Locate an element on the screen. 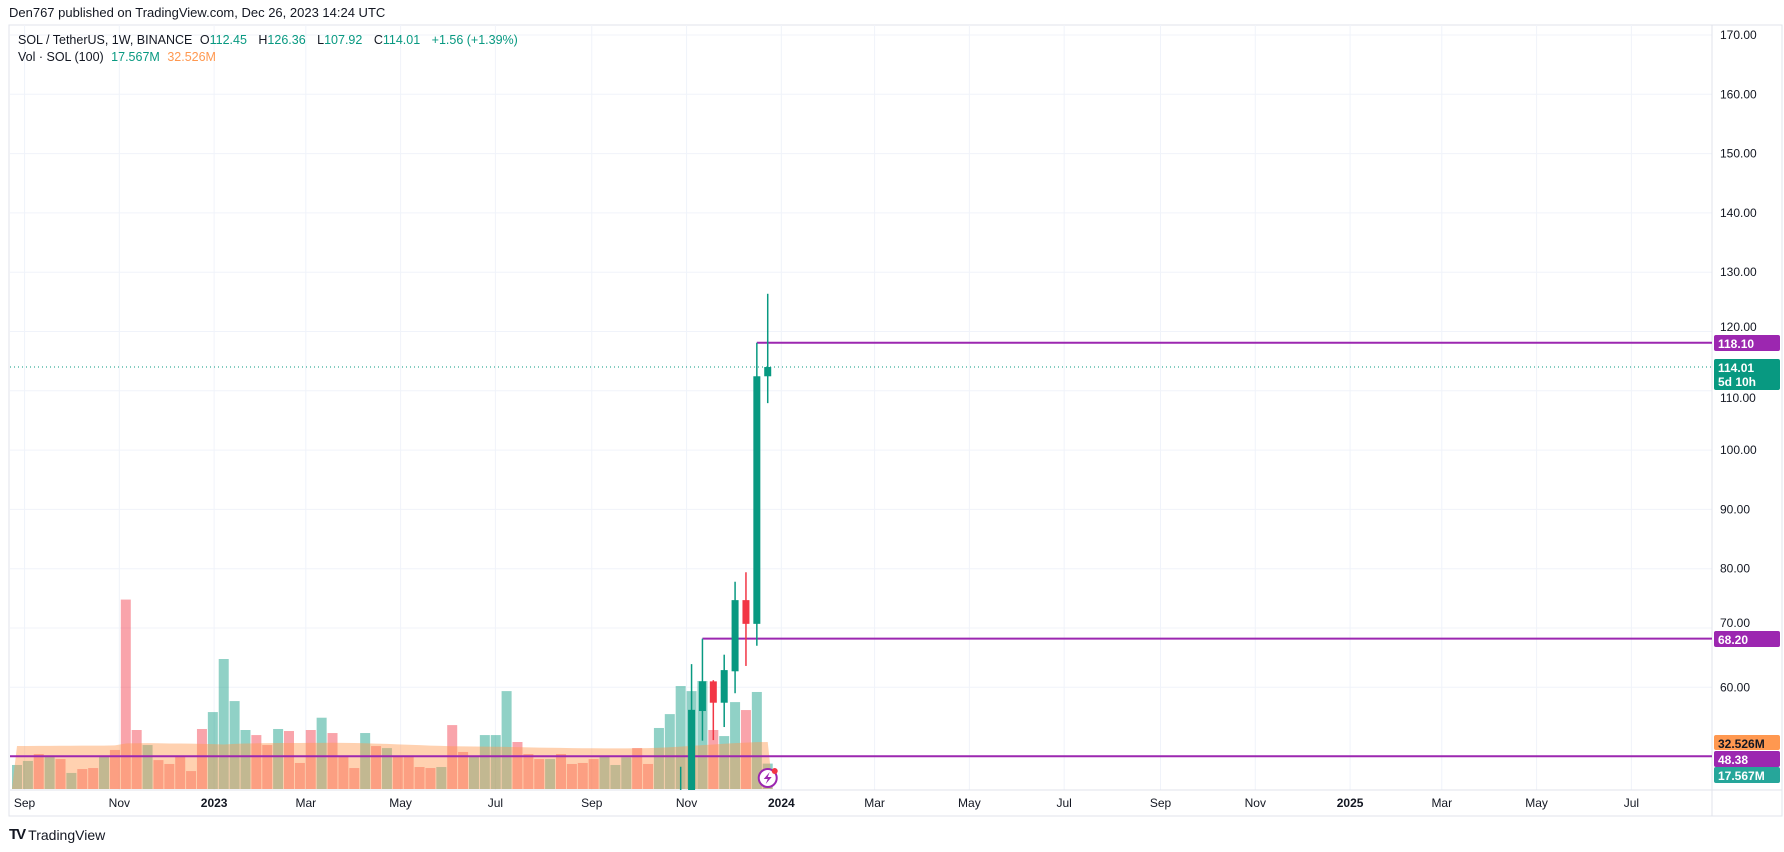 This screenshot has height=852, width=1784. tradingview-logo: TV TradingView is located at coordinates (57, 834).